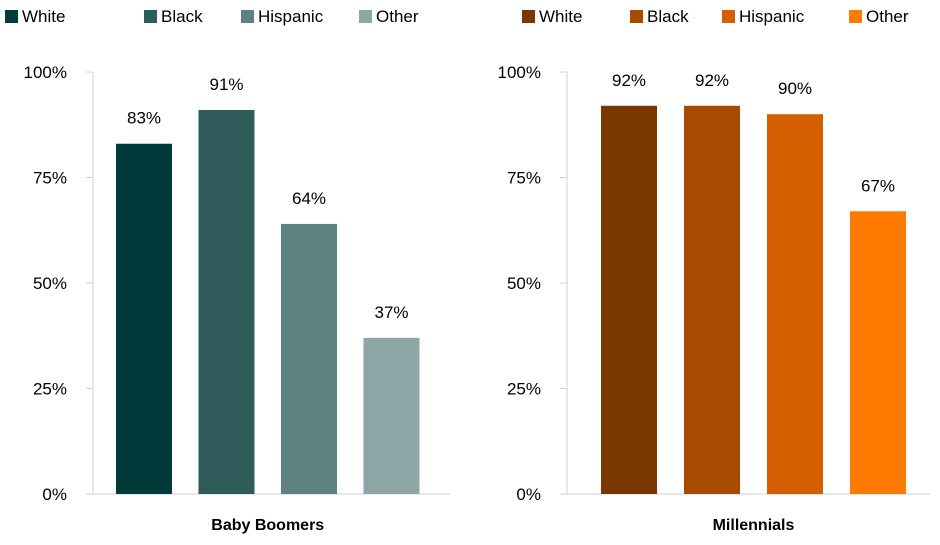  Describe the element at coordinates (629, 80) in the screenshot. I see `data-label-white: 92%` at that location.